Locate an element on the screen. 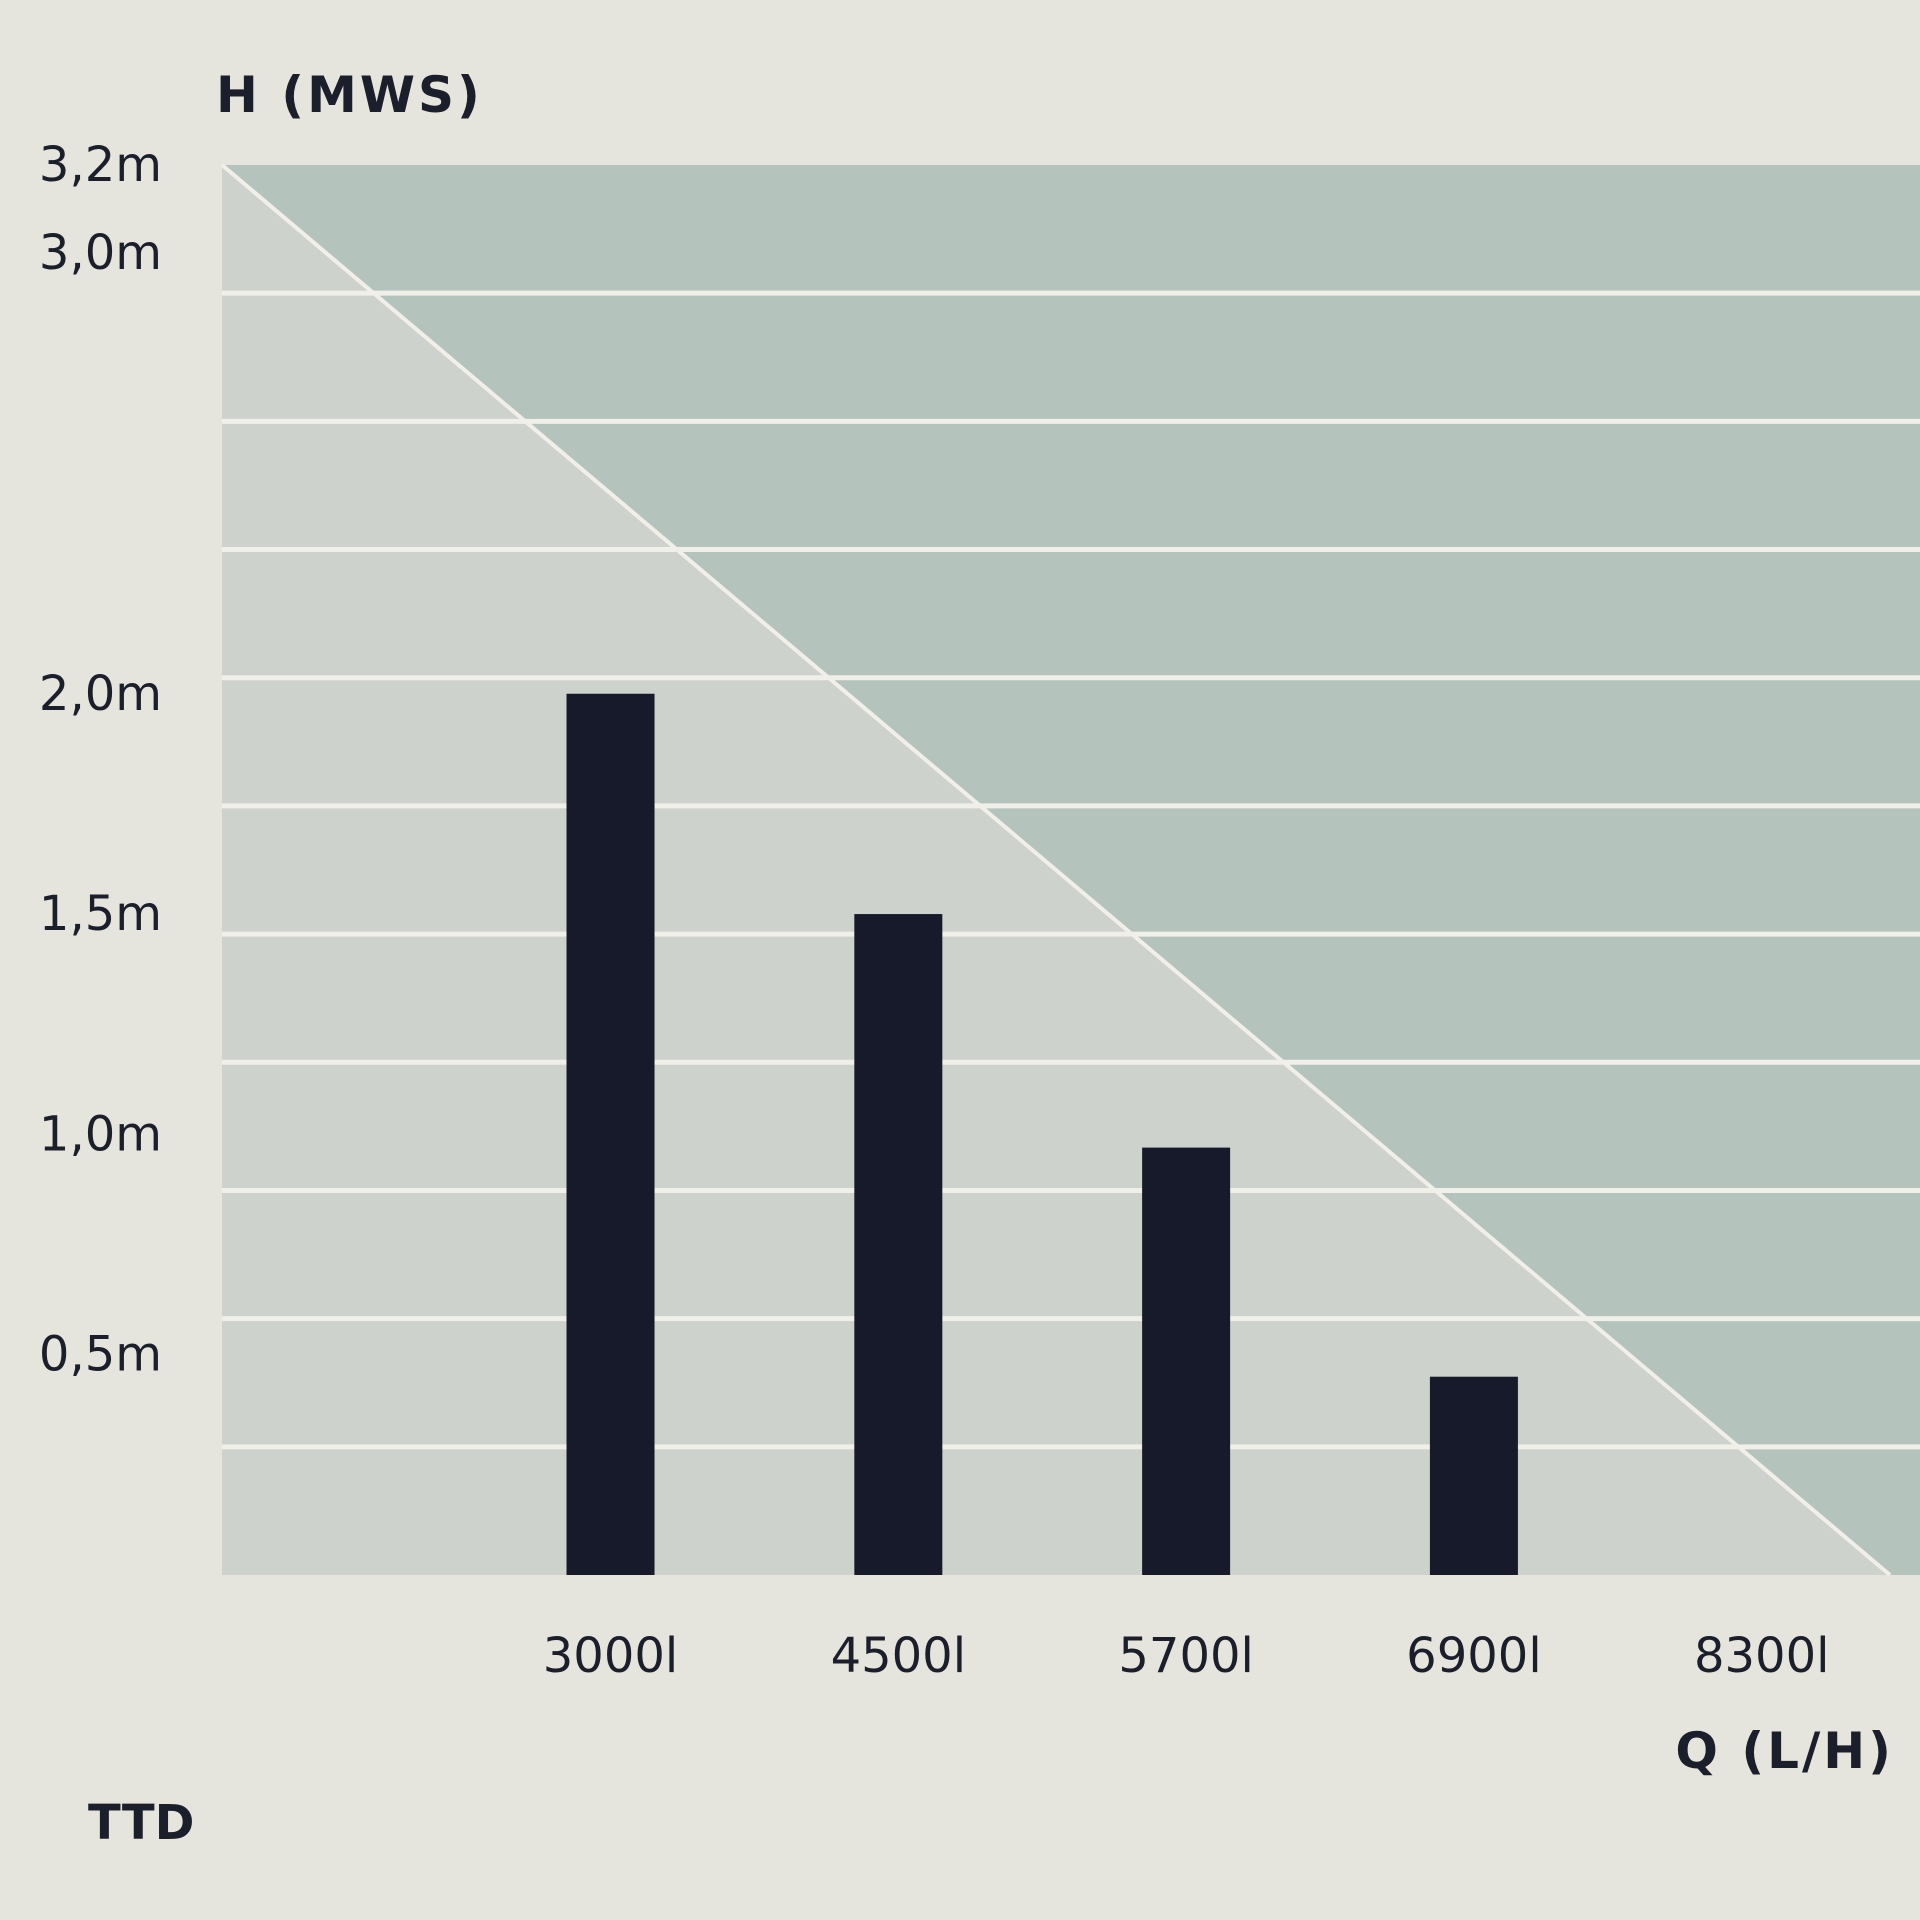  x-tick-label: 4500l is located at coordinates (899, 1656).